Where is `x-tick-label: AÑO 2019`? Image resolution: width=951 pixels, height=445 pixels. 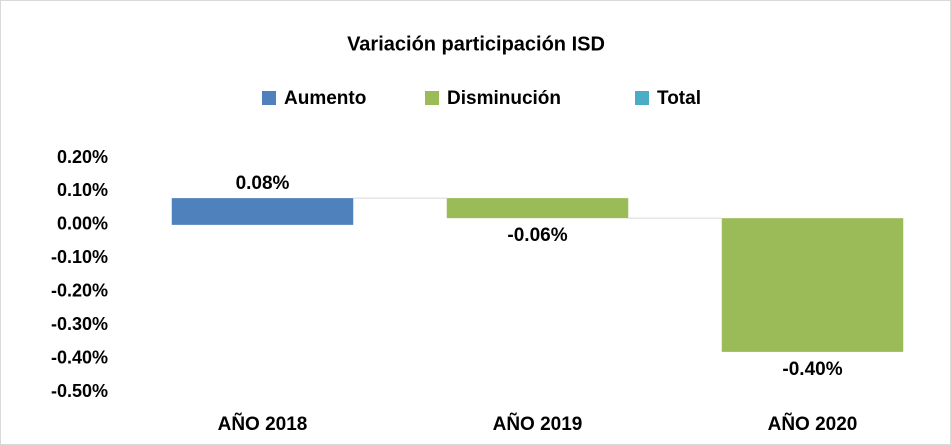 x-tick-label: AÑO 2019 is located at coordinates (538, 424).